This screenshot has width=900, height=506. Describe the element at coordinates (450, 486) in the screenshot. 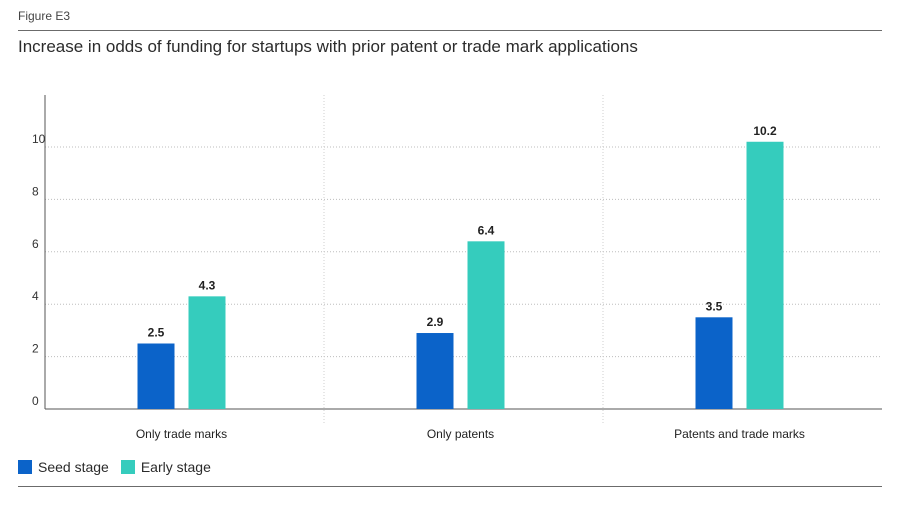

I see `bottom-rule` at that location.